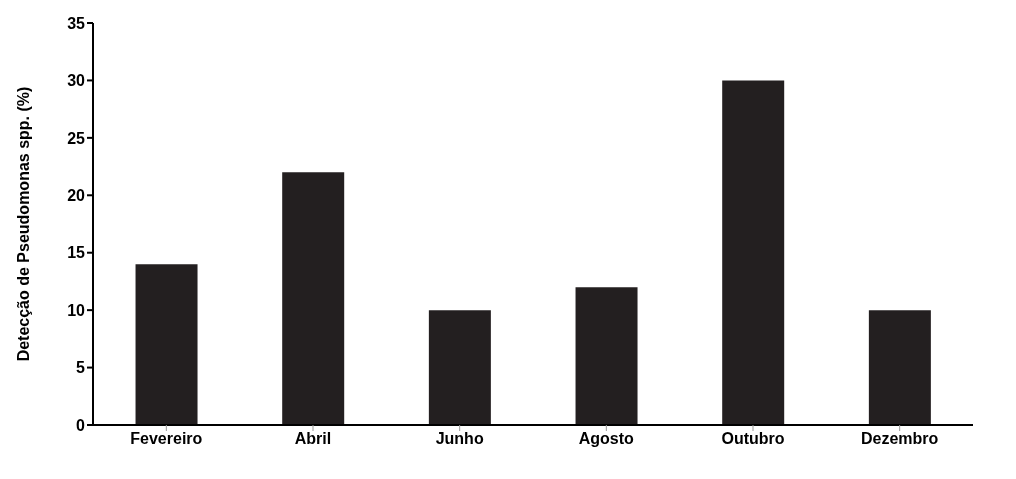 The height and width of the screenshot is (479, 1016). What do you see at coordinates (459, 439) in the screenshot?
I see `x-tick-label: Junho` at bounding box center [459, 439].